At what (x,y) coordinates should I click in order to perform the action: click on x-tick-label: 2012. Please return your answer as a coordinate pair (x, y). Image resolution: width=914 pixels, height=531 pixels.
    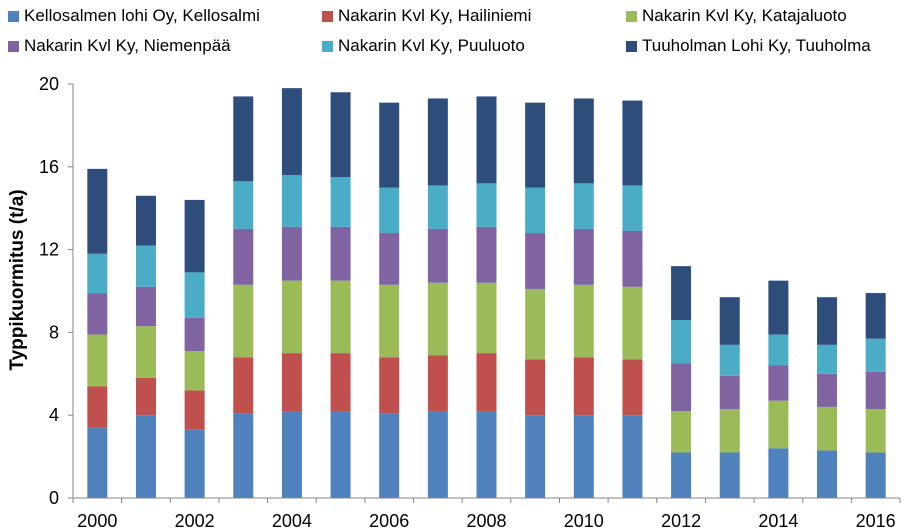
    Looking at the image, I should click on (681, 521).